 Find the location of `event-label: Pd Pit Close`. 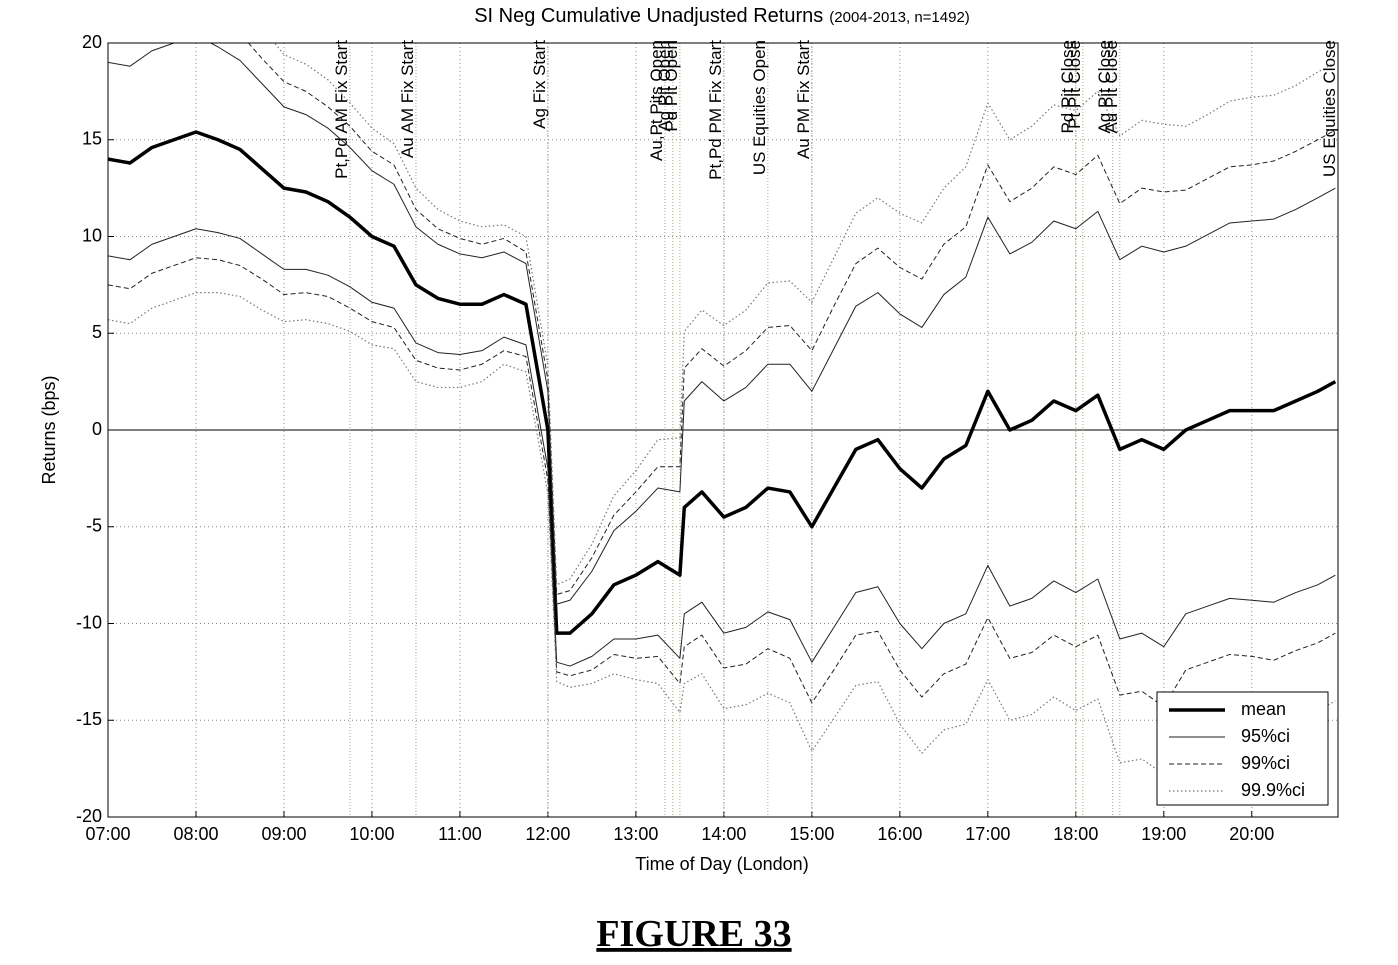

event-label: Pd Pit Close is located at coordinates (1067, 87).